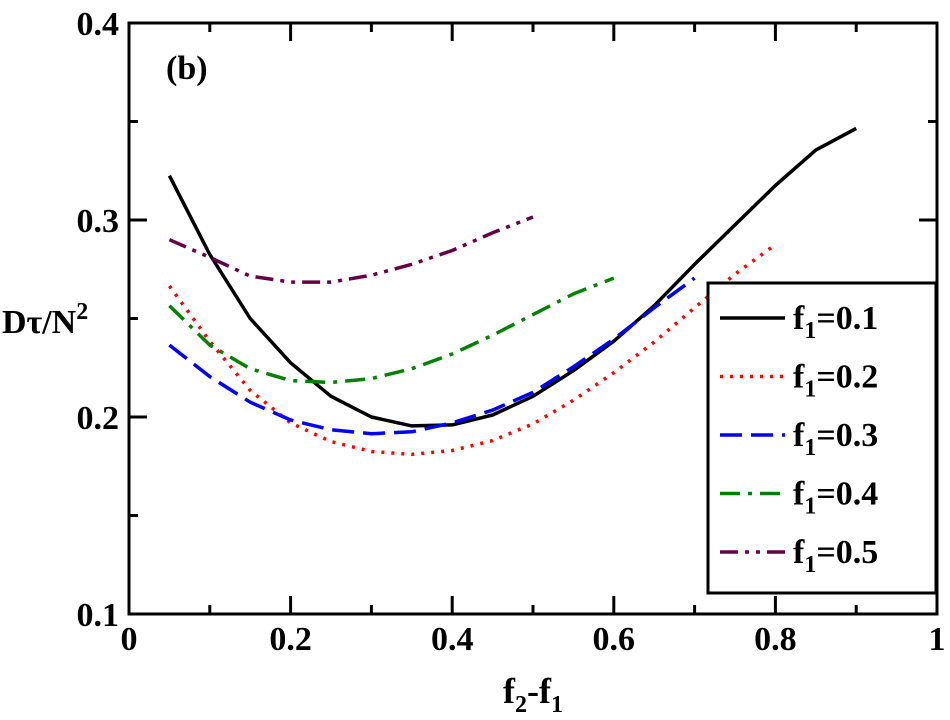 The height and width of the screenshot is (720, 950). Describe the element at coordinates (614, 639) in the screenshot. I see `x-tick-label: 0.6` at that location.